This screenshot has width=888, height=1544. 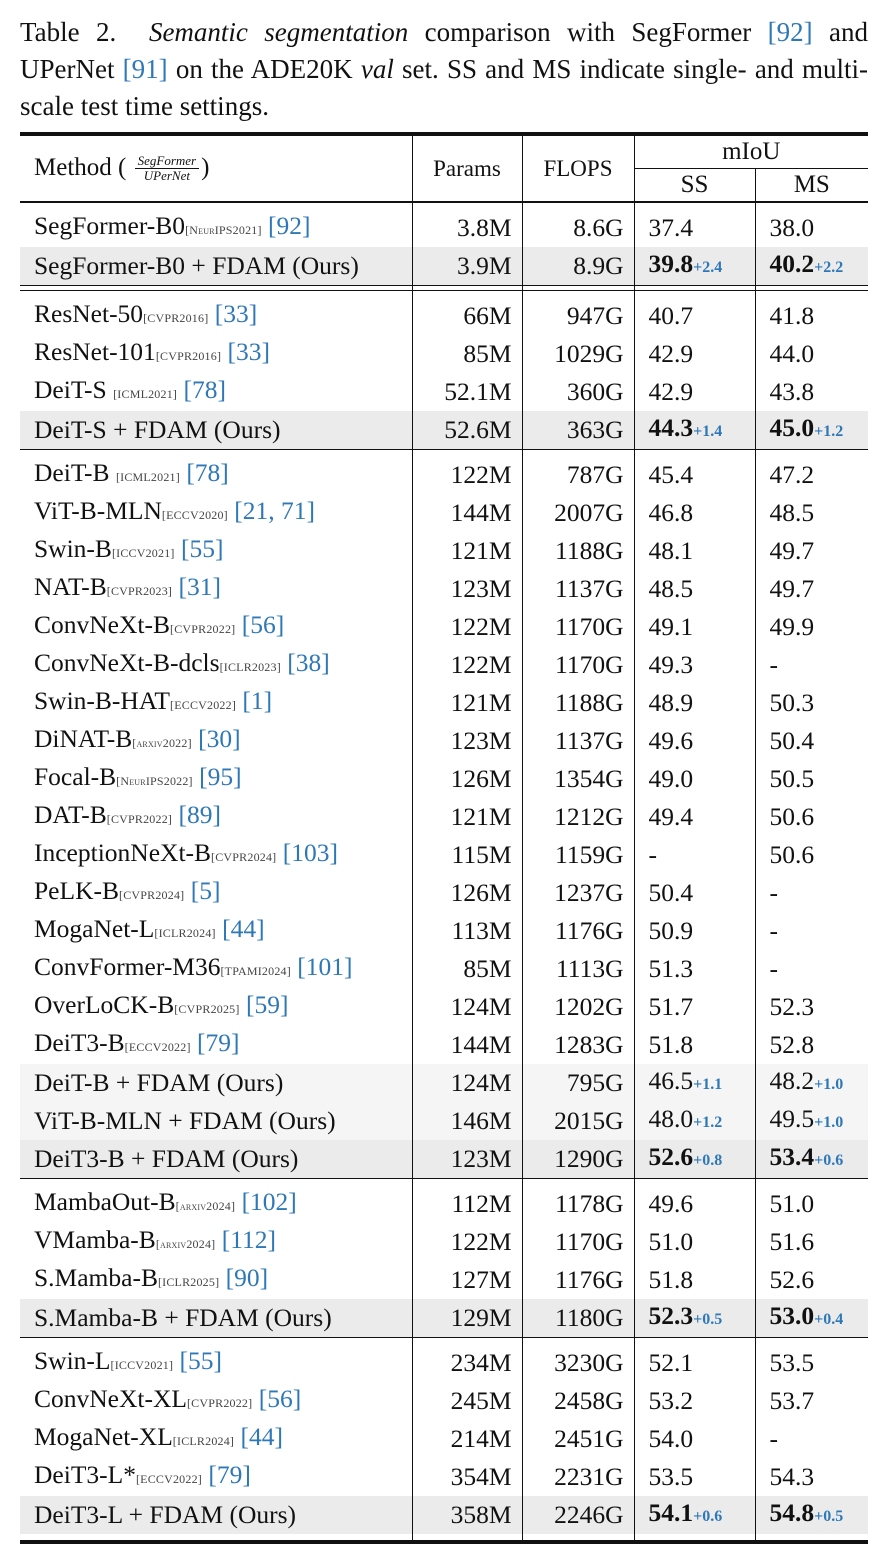 What do you see at coordinates (792, 1156) in the screenshot?
I see `ms-value: 53.4` at bounding box center [792, 1156].